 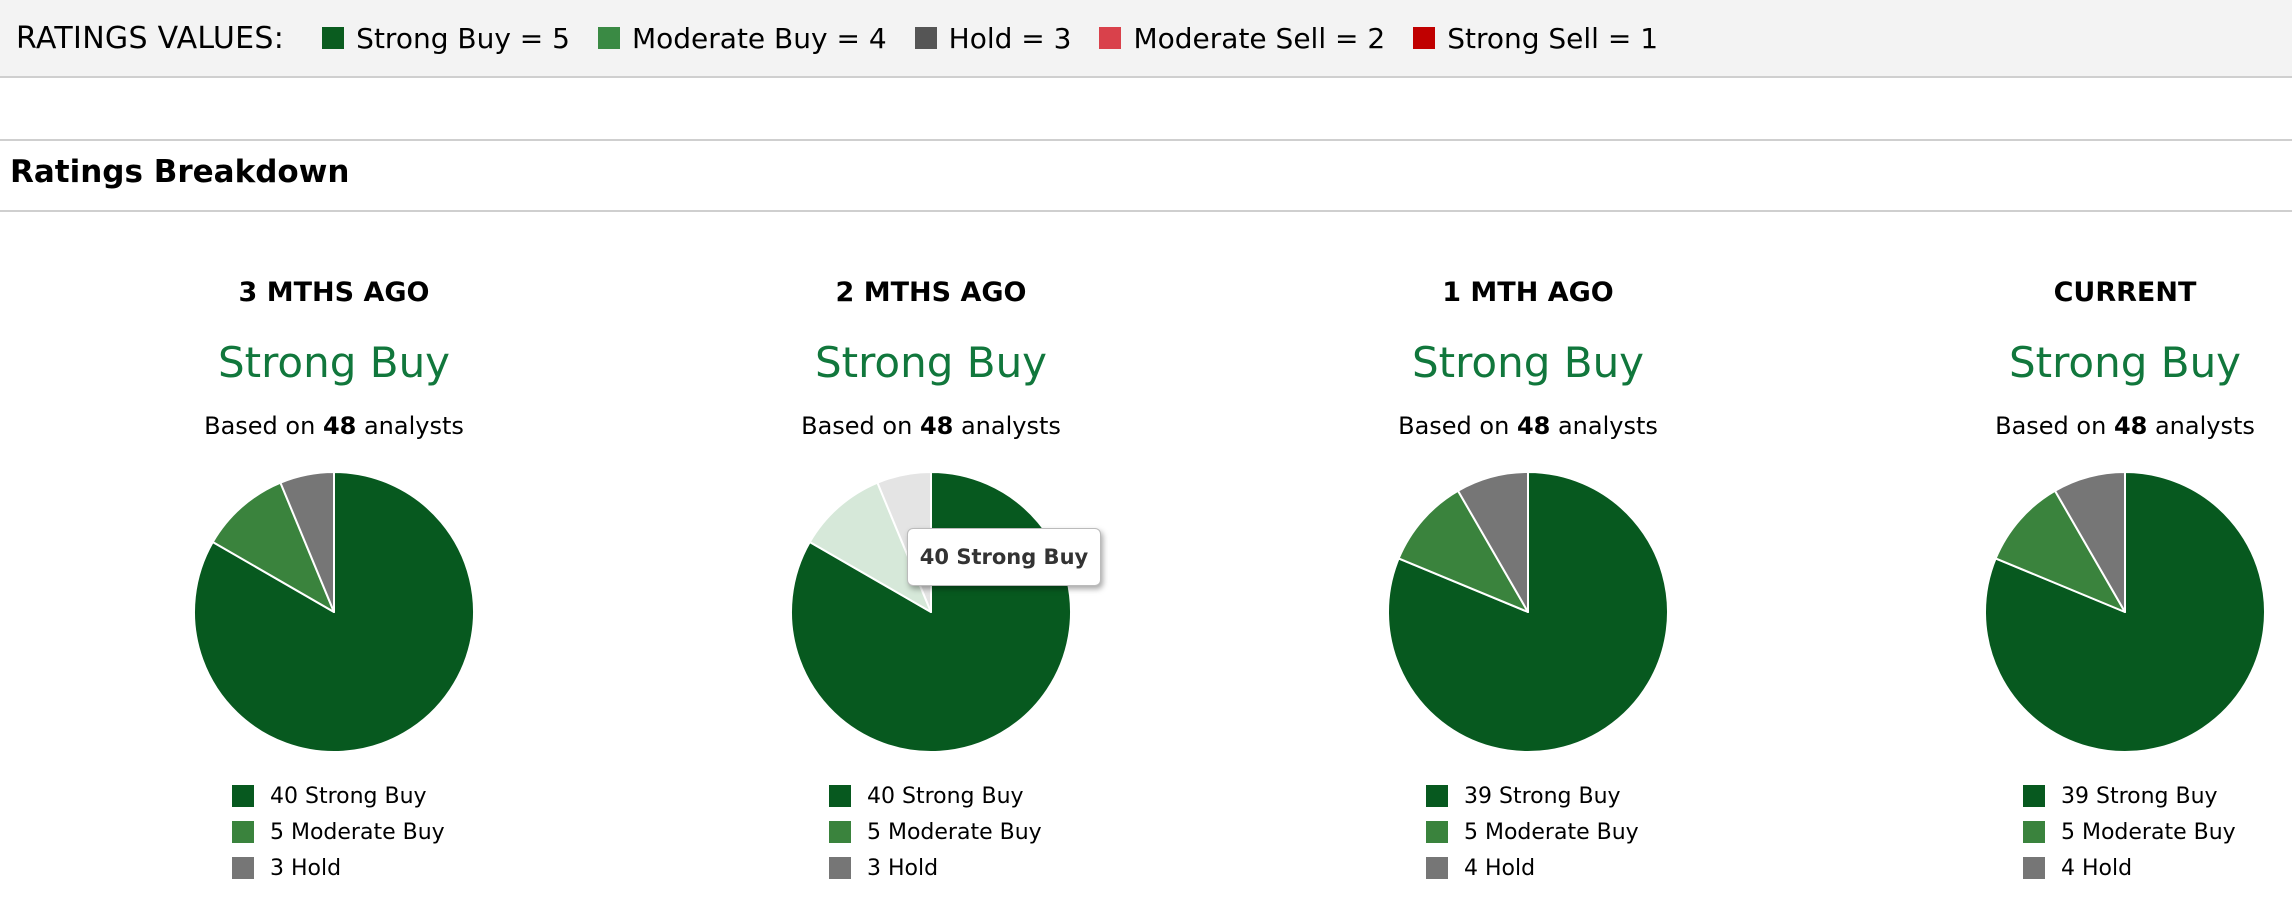 I want to click on legend-item-label: Hold = 3, so click(x=1010, y=38).